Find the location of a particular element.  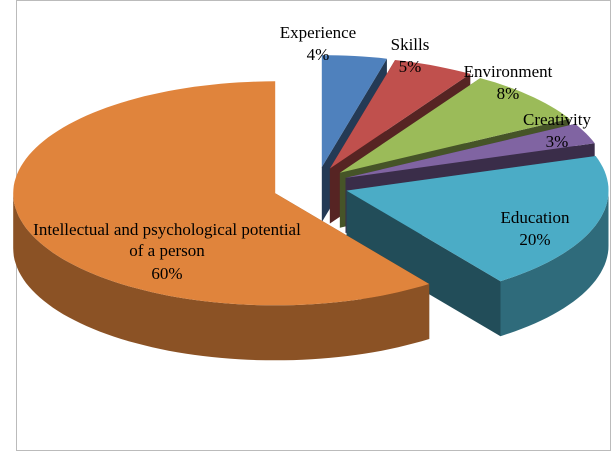

data-label-value: 8% is located at coordinates (508, 93).